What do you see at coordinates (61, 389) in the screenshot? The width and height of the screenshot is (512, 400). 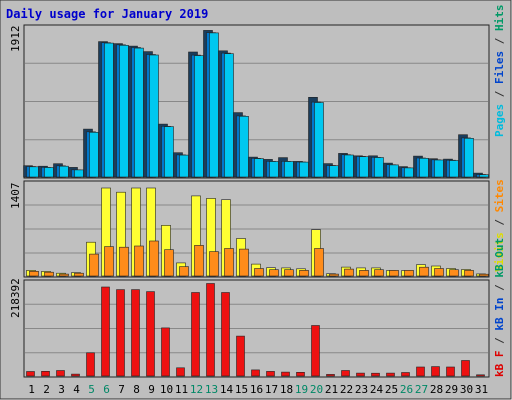 I see `x-tick-label-day-3: 3` at bounding box center [61, 389].